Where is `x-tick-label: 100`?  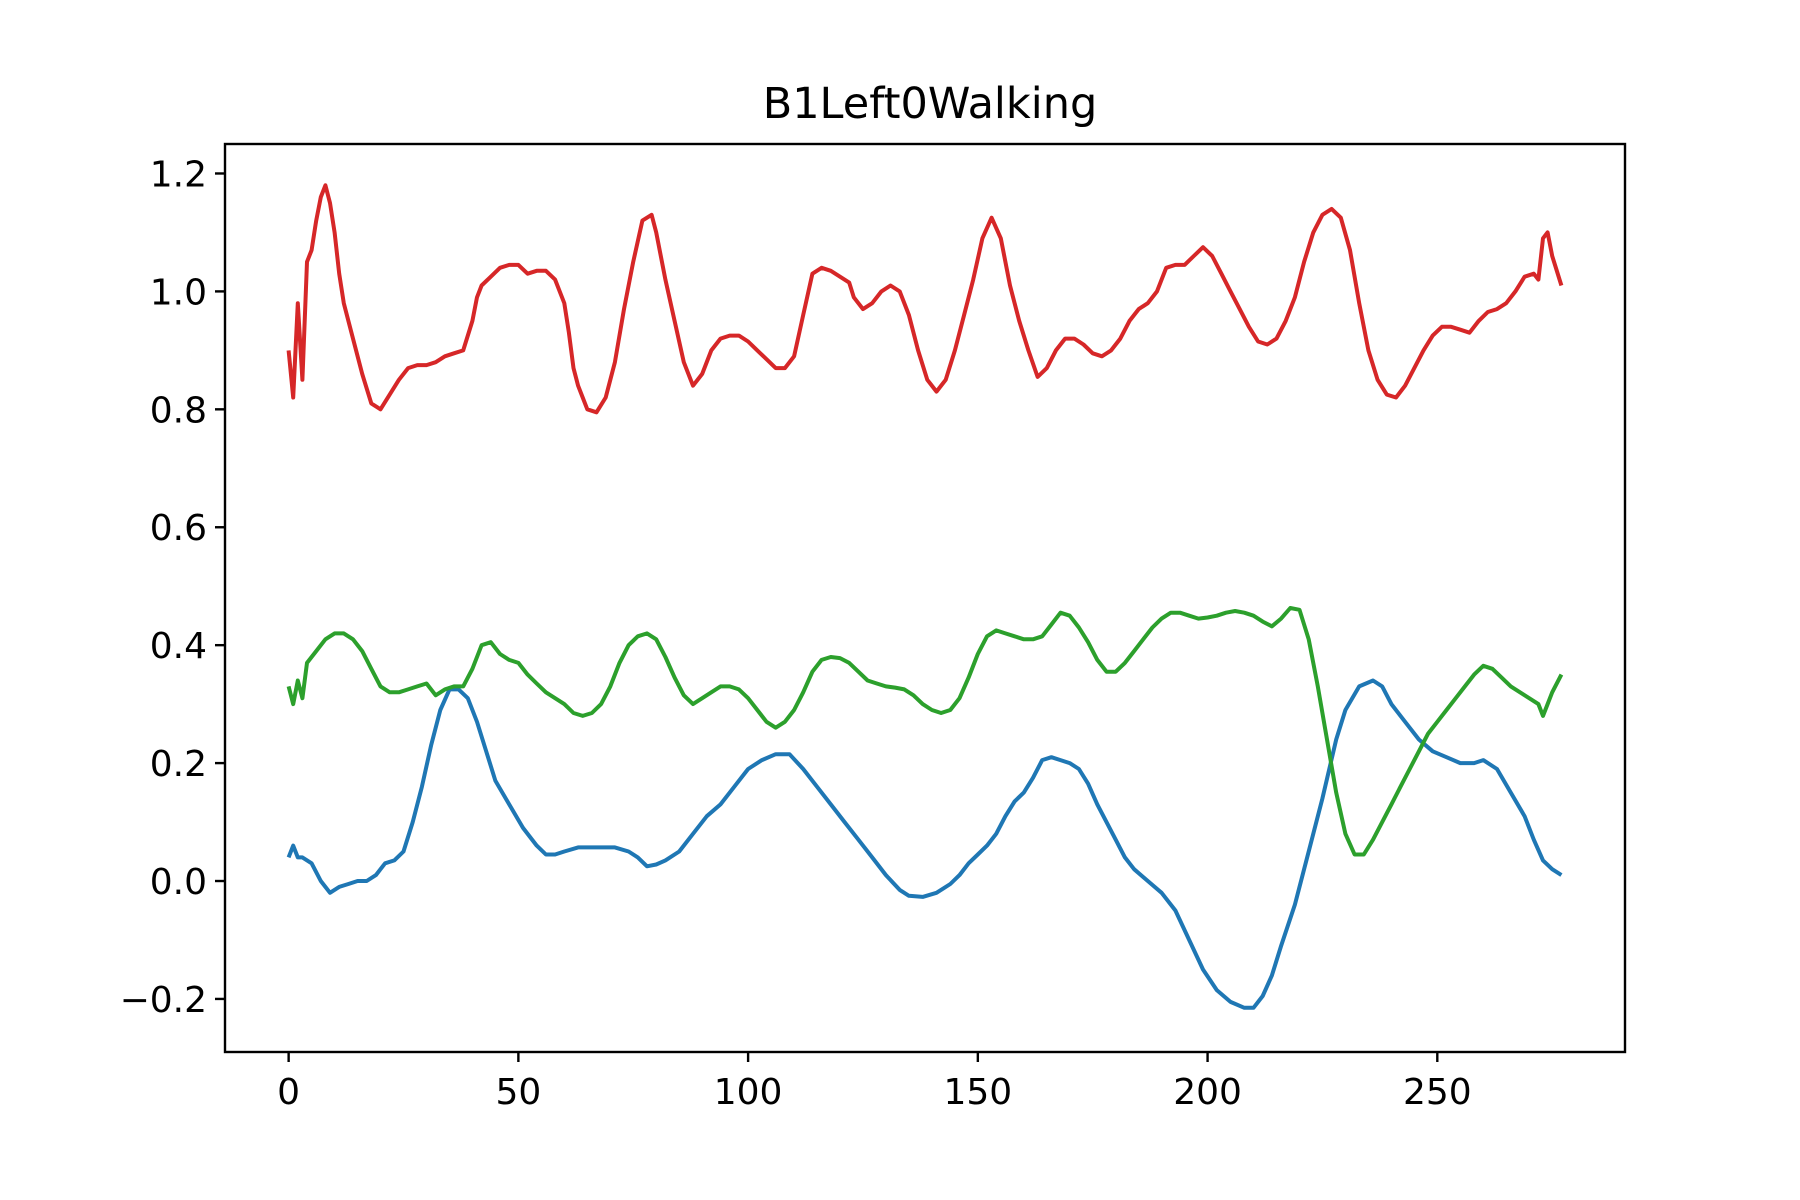
x-tick-label: 100 is located at coordinates (748, 1092).